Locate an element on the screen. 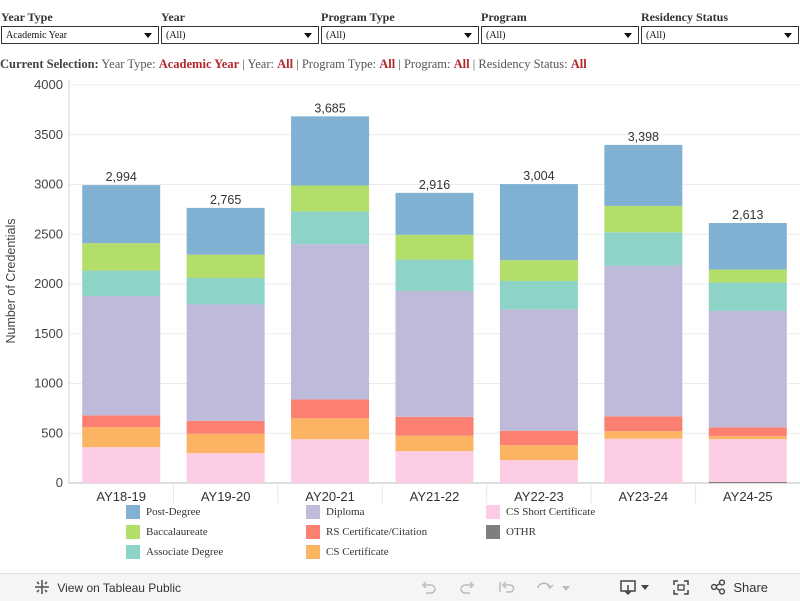  y-tick-label: 1000 is located at coordinates (48, 383).